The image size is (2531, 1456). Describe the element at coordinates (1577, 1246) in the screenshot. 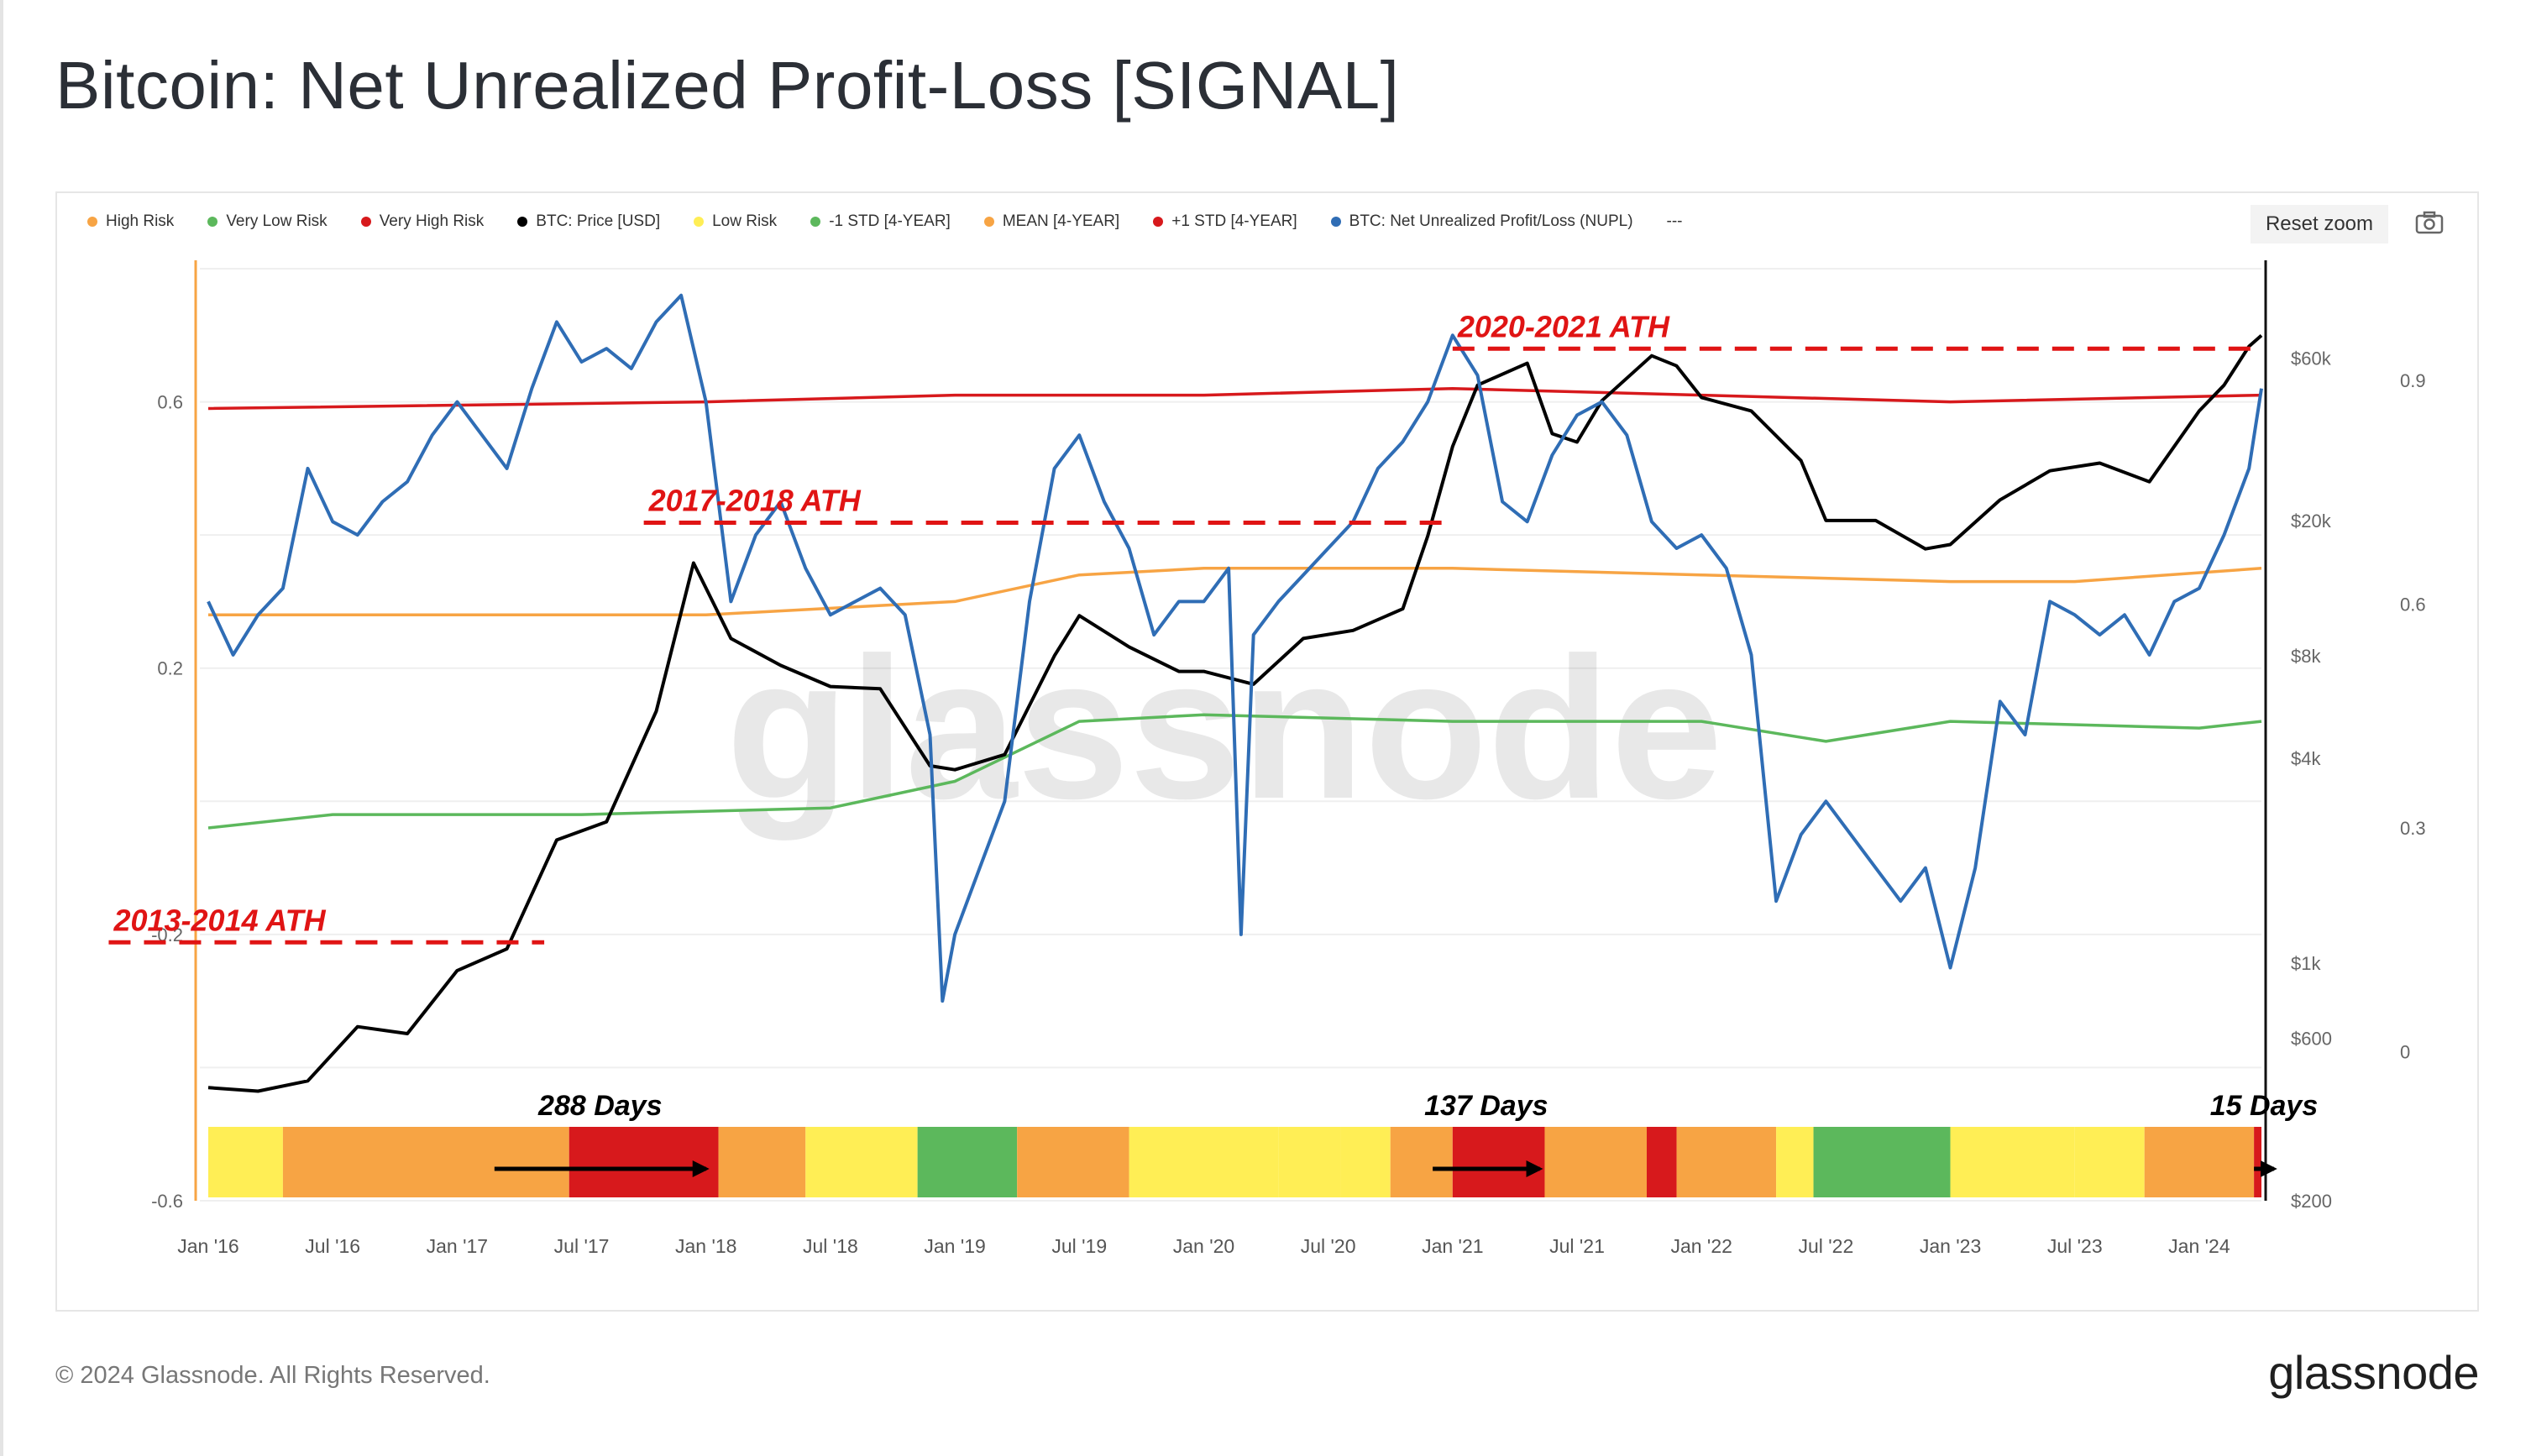

I see `x-axis-tick: Jul '21` at that location.